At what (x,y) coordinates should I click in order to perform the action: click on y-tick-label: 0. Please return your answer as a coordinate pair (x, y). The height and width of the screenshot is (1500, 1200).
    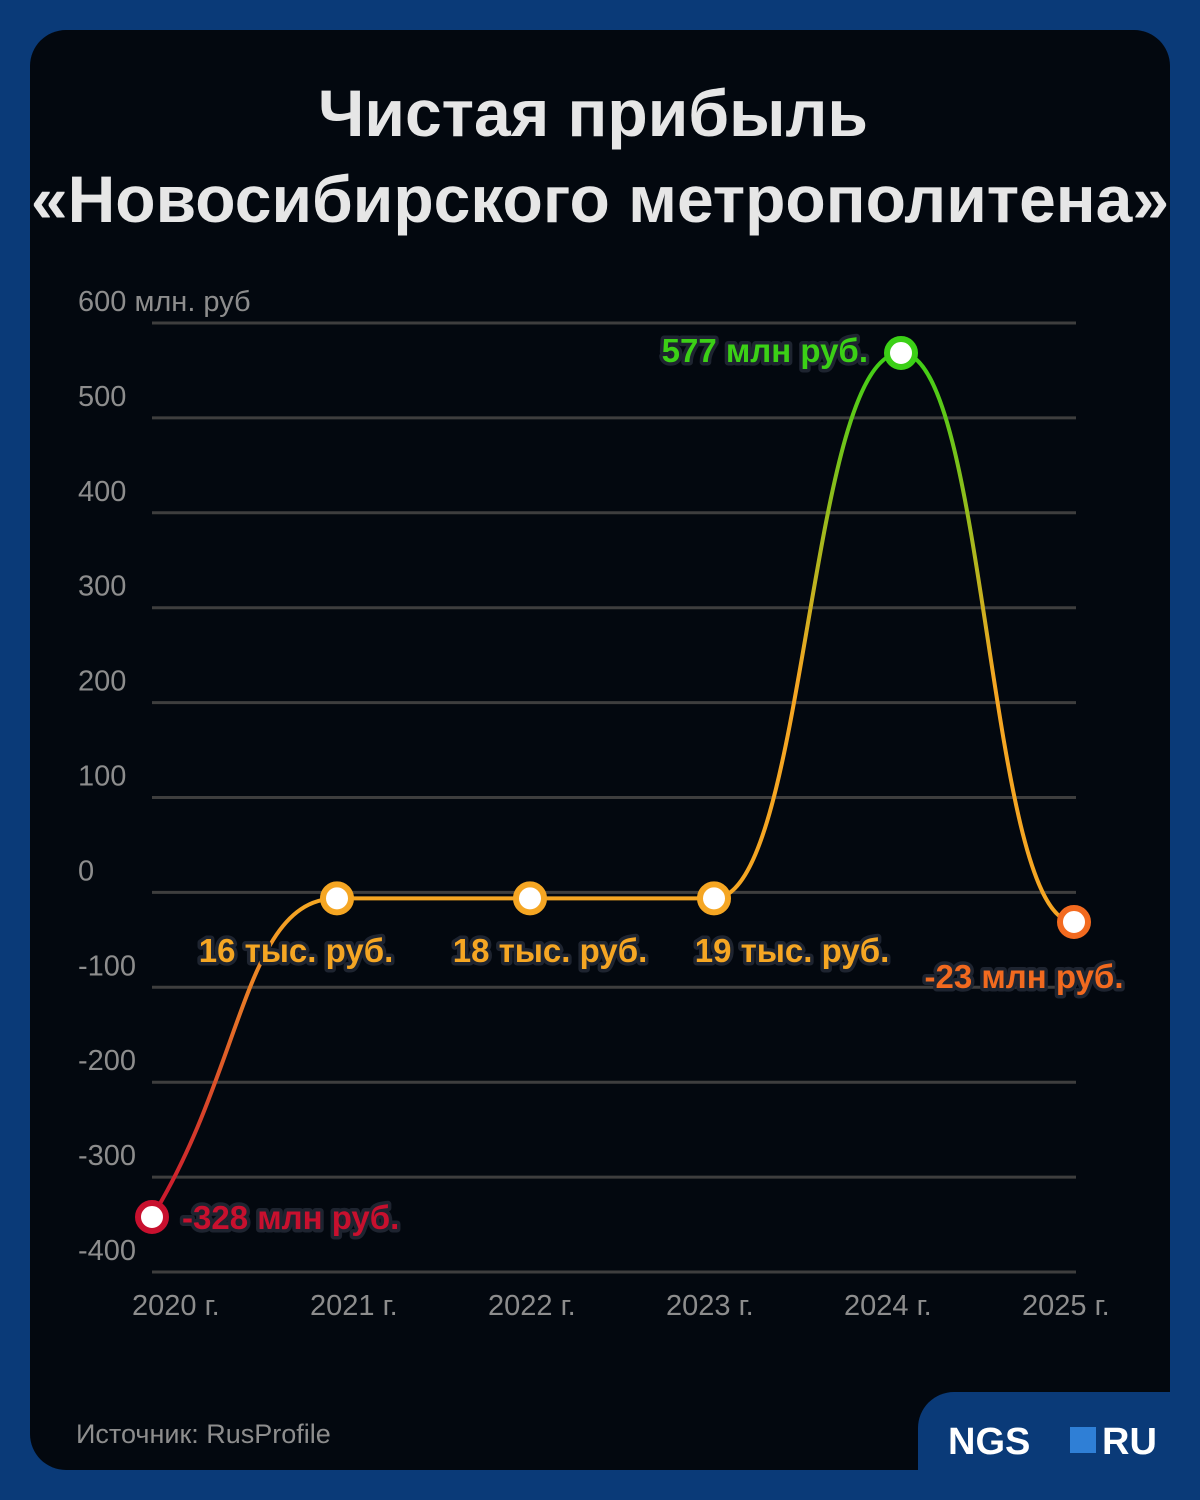
    Looking at the image, I should click on (86, 871).